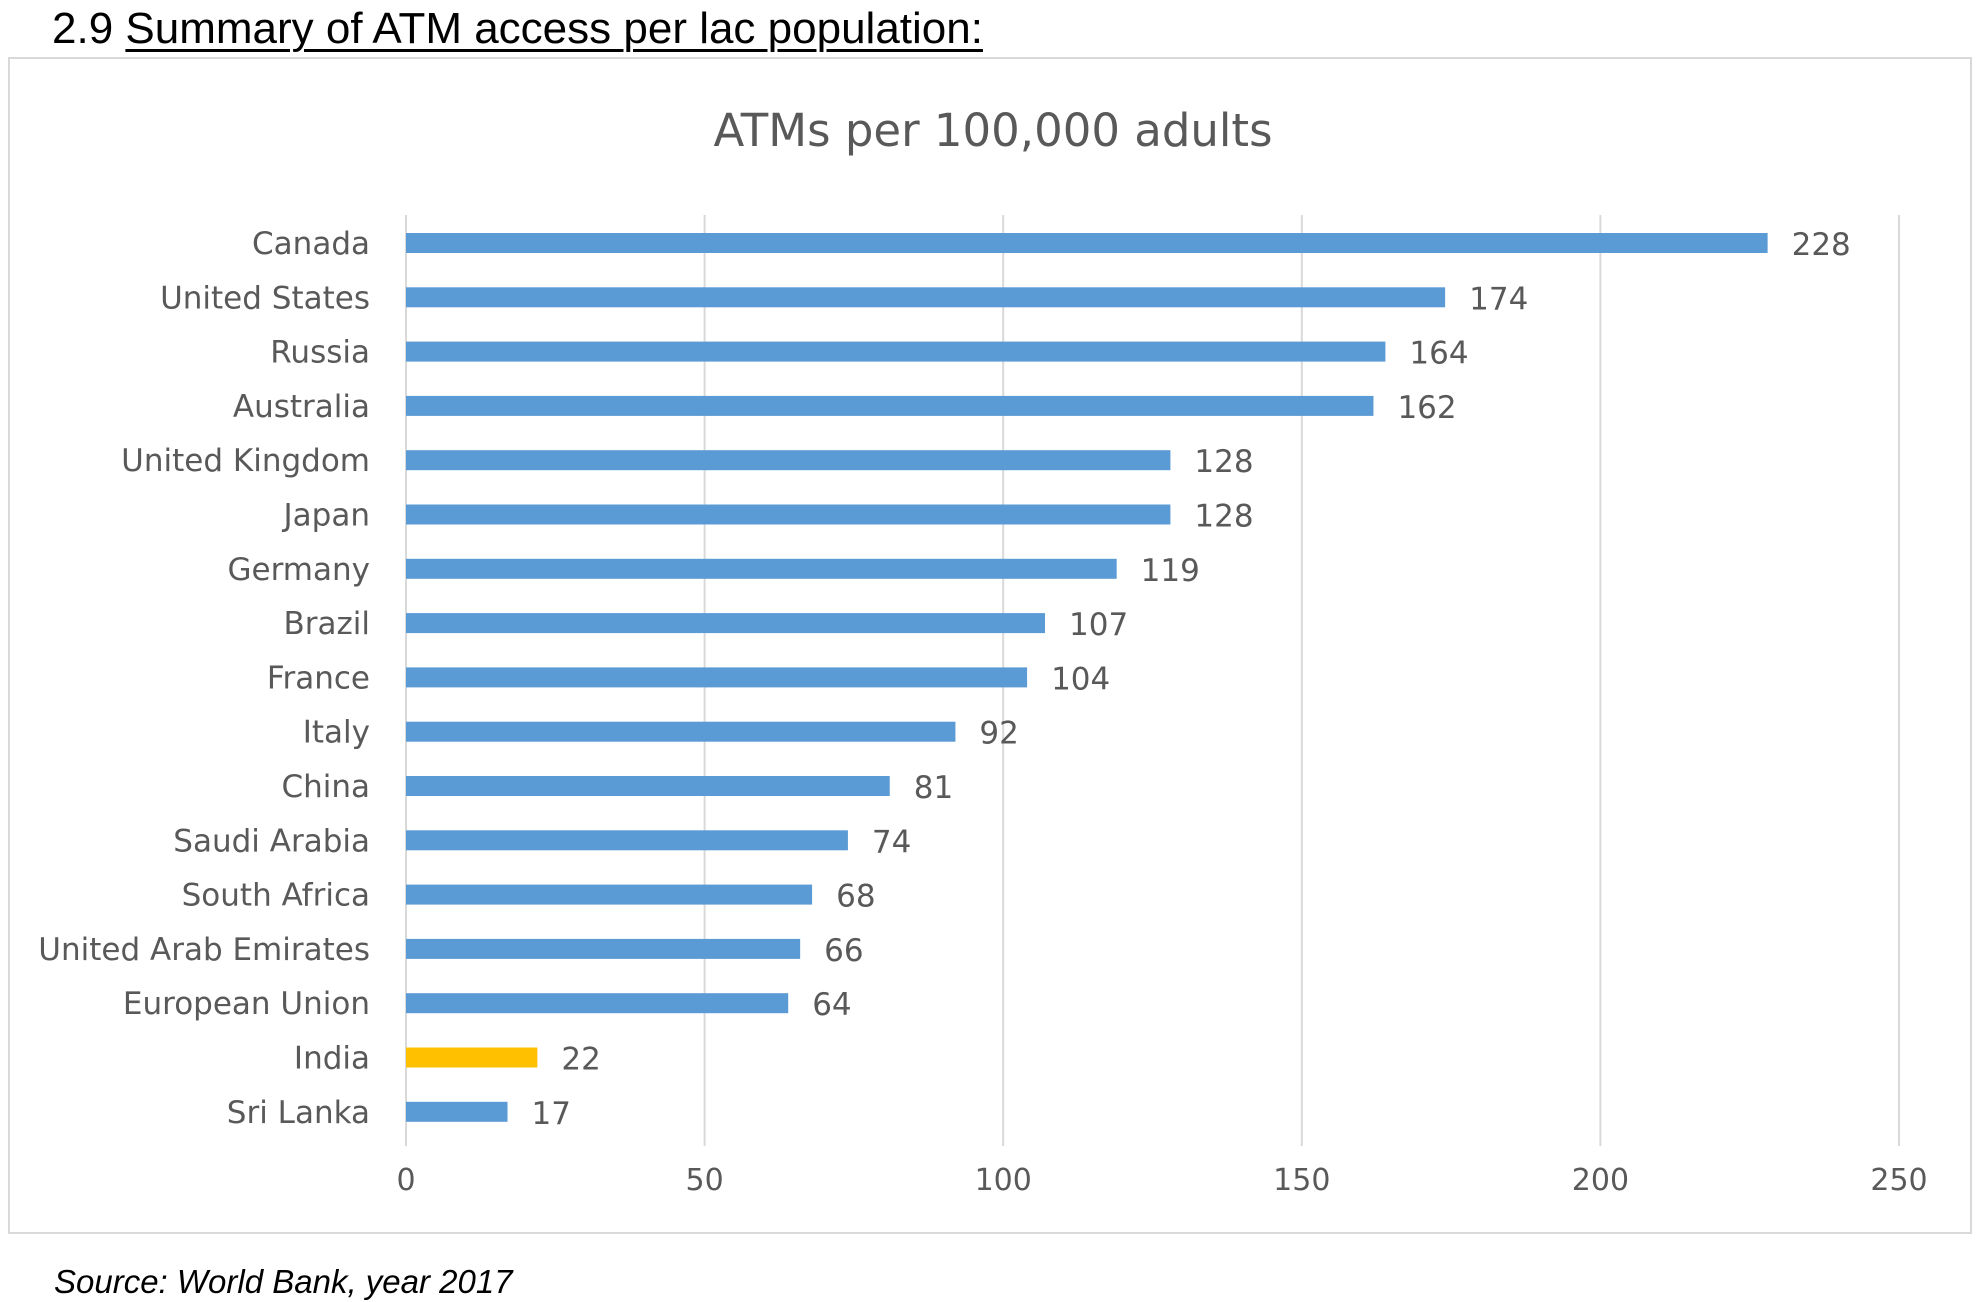 The width and height of the screenshot is (1978, 1302). Describe the element at coordinates (1301, 1180) in the screenshot. I see `x-tick-label: 150` at that location.